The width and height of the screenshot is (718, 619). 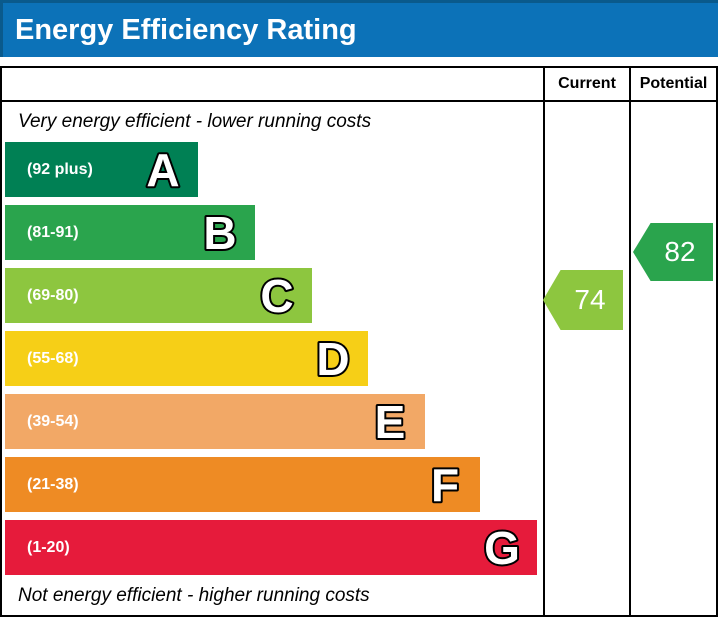 I want to click on current-rating-arrow: 74, so click(x=583, y=300).